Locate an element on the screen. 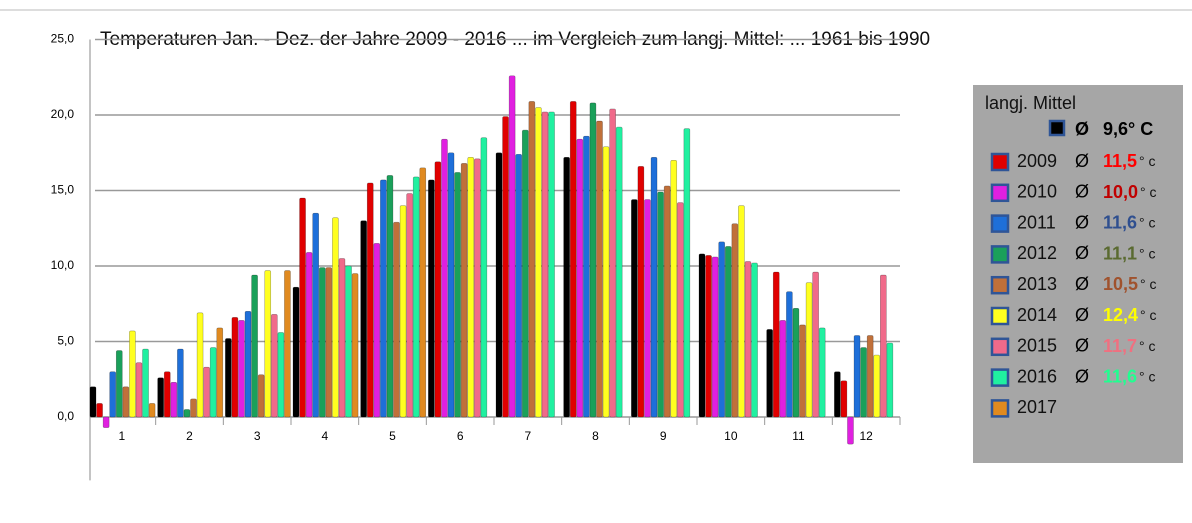 This screenshot has height=523, width=1192. legend-mean-text: 12,4 ° c is located at coordinates (1130, 315).